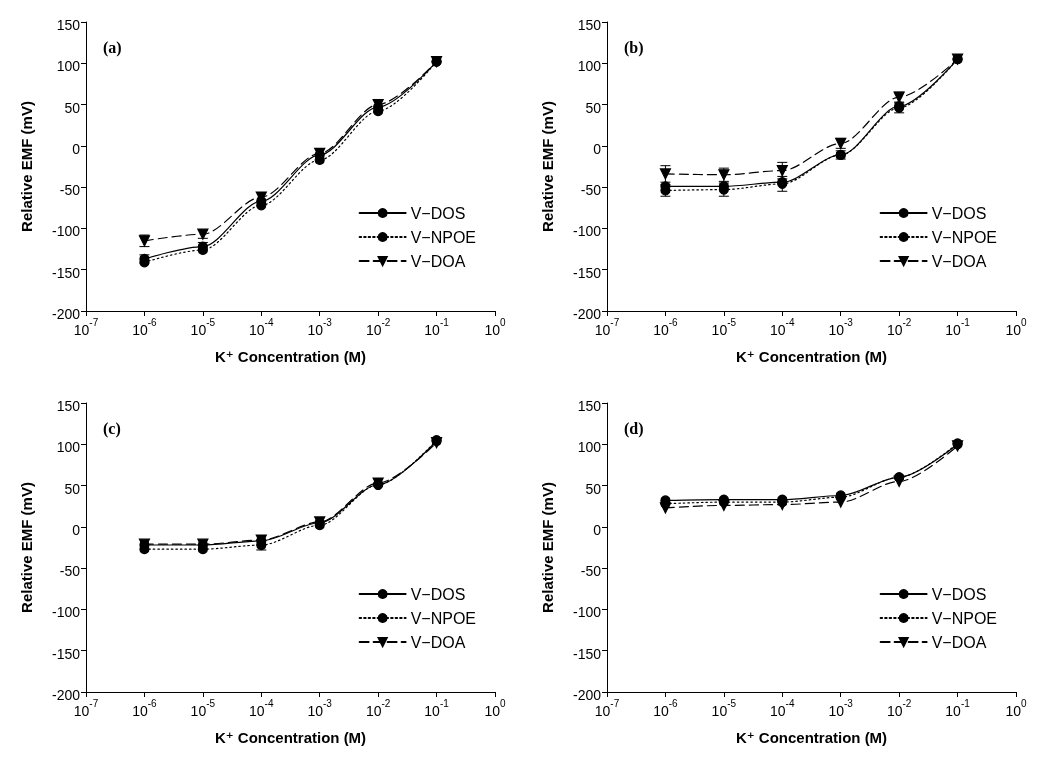  Describe the element at coordinates (112, 47) in the screenshot. I see `text: (a)` at that location.